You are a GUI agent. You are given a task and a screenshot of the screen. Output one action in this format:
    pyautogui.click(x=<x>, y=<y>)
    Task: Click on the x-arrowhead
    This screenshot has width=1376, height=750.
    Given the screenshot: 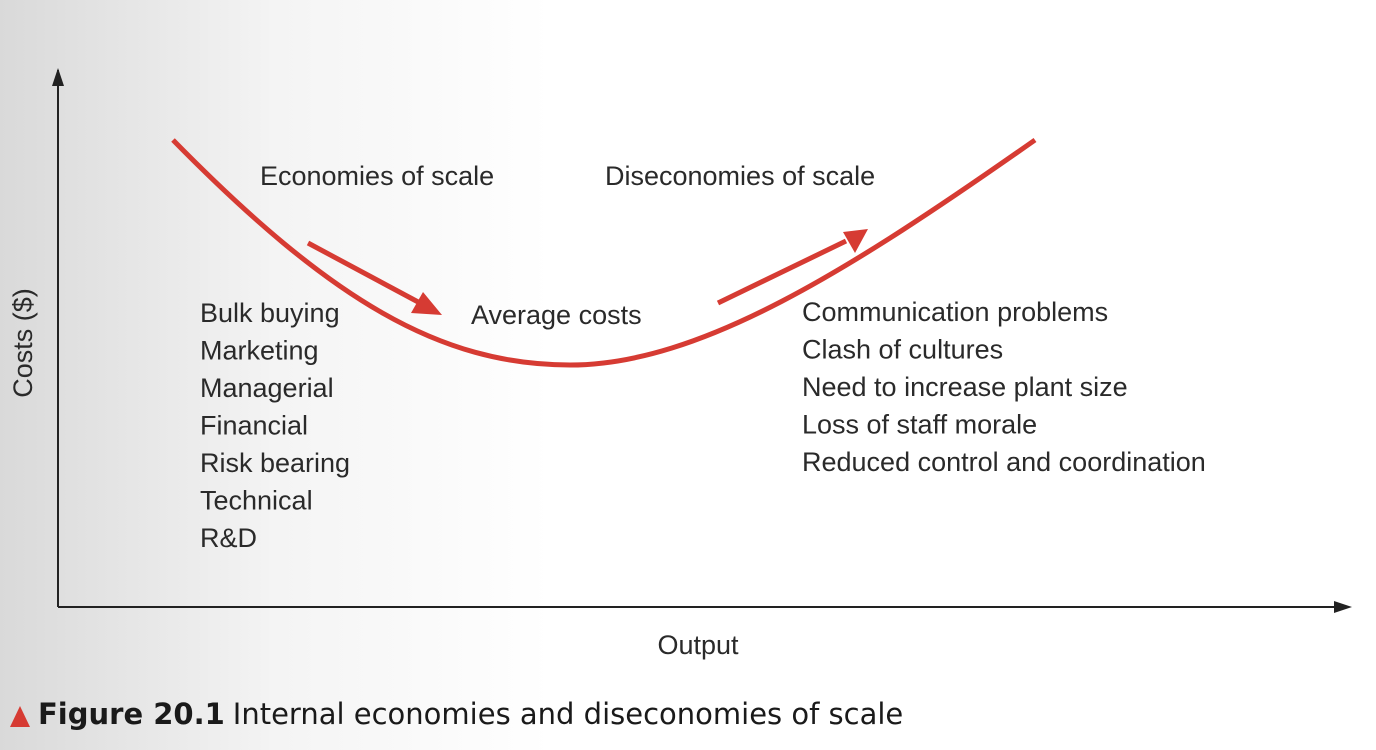 What is the action you would take?
    pyautogui.click(x=1343, y=607)
    